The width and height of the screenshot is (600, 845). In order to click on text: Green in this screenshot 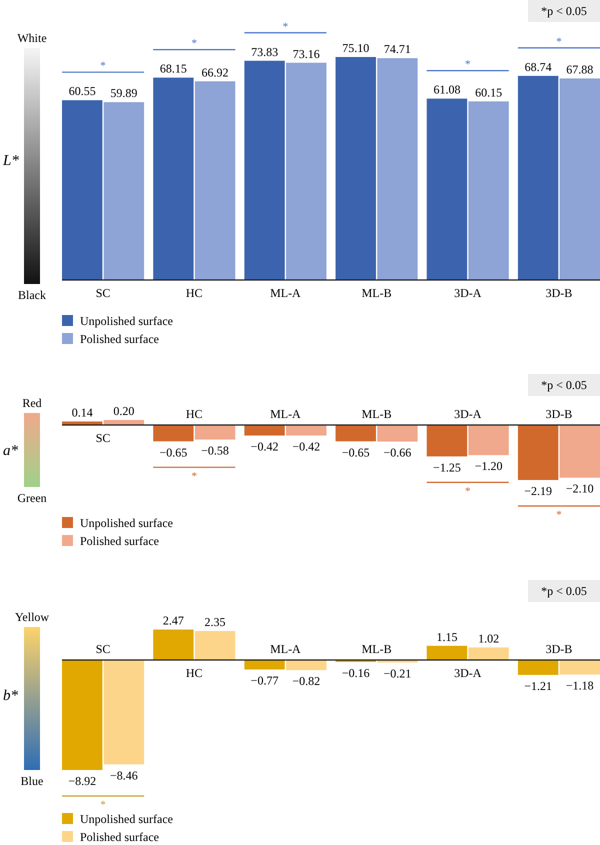, I will do `click(32, 498)`.